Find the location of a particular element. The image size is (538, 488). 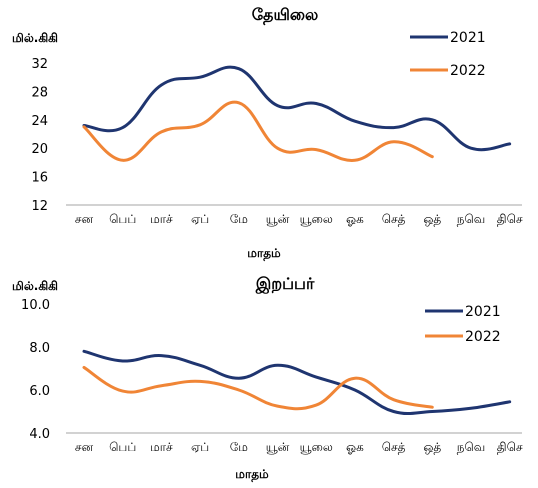

tea-legend-label-2021: 2021 is located at coordinates (468, 38).